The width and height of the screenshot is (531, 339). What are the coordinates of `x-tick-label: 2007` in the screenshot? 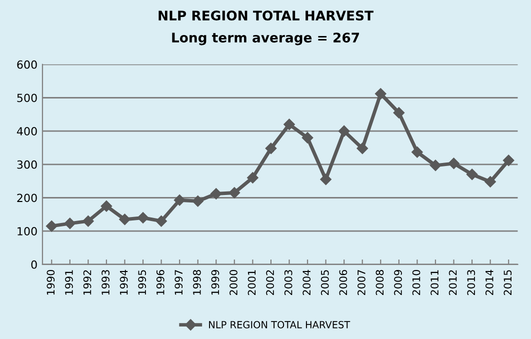 It's located at (362, 283).